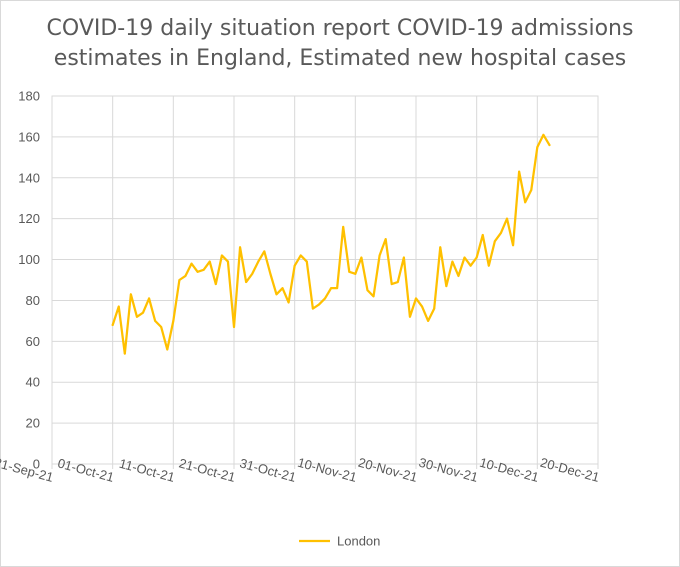 The image size is (680, 567). I want to click on y-tick-label: 140, so click(29, 177).